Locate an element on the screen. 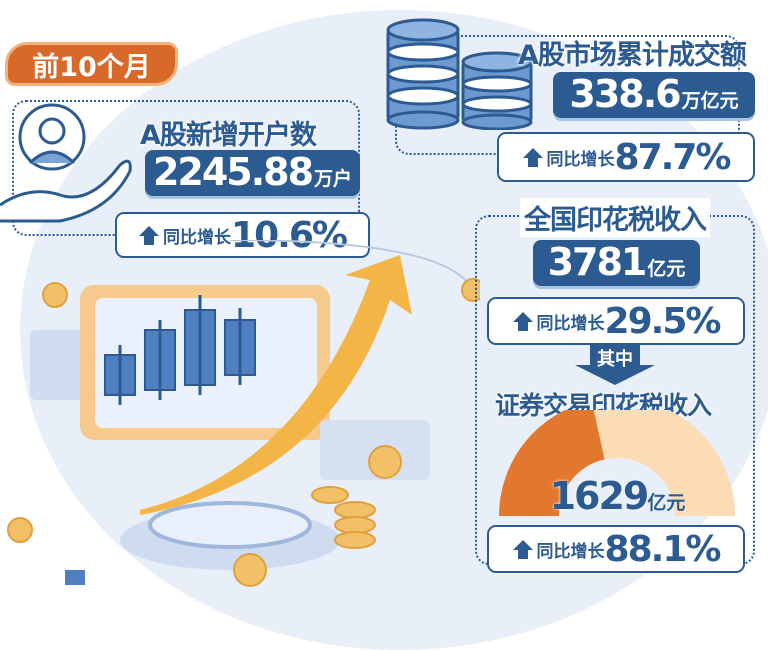 This screenshot has height=650, width=768. period-badge: 前10个月 is located at coordinates (91, 64).